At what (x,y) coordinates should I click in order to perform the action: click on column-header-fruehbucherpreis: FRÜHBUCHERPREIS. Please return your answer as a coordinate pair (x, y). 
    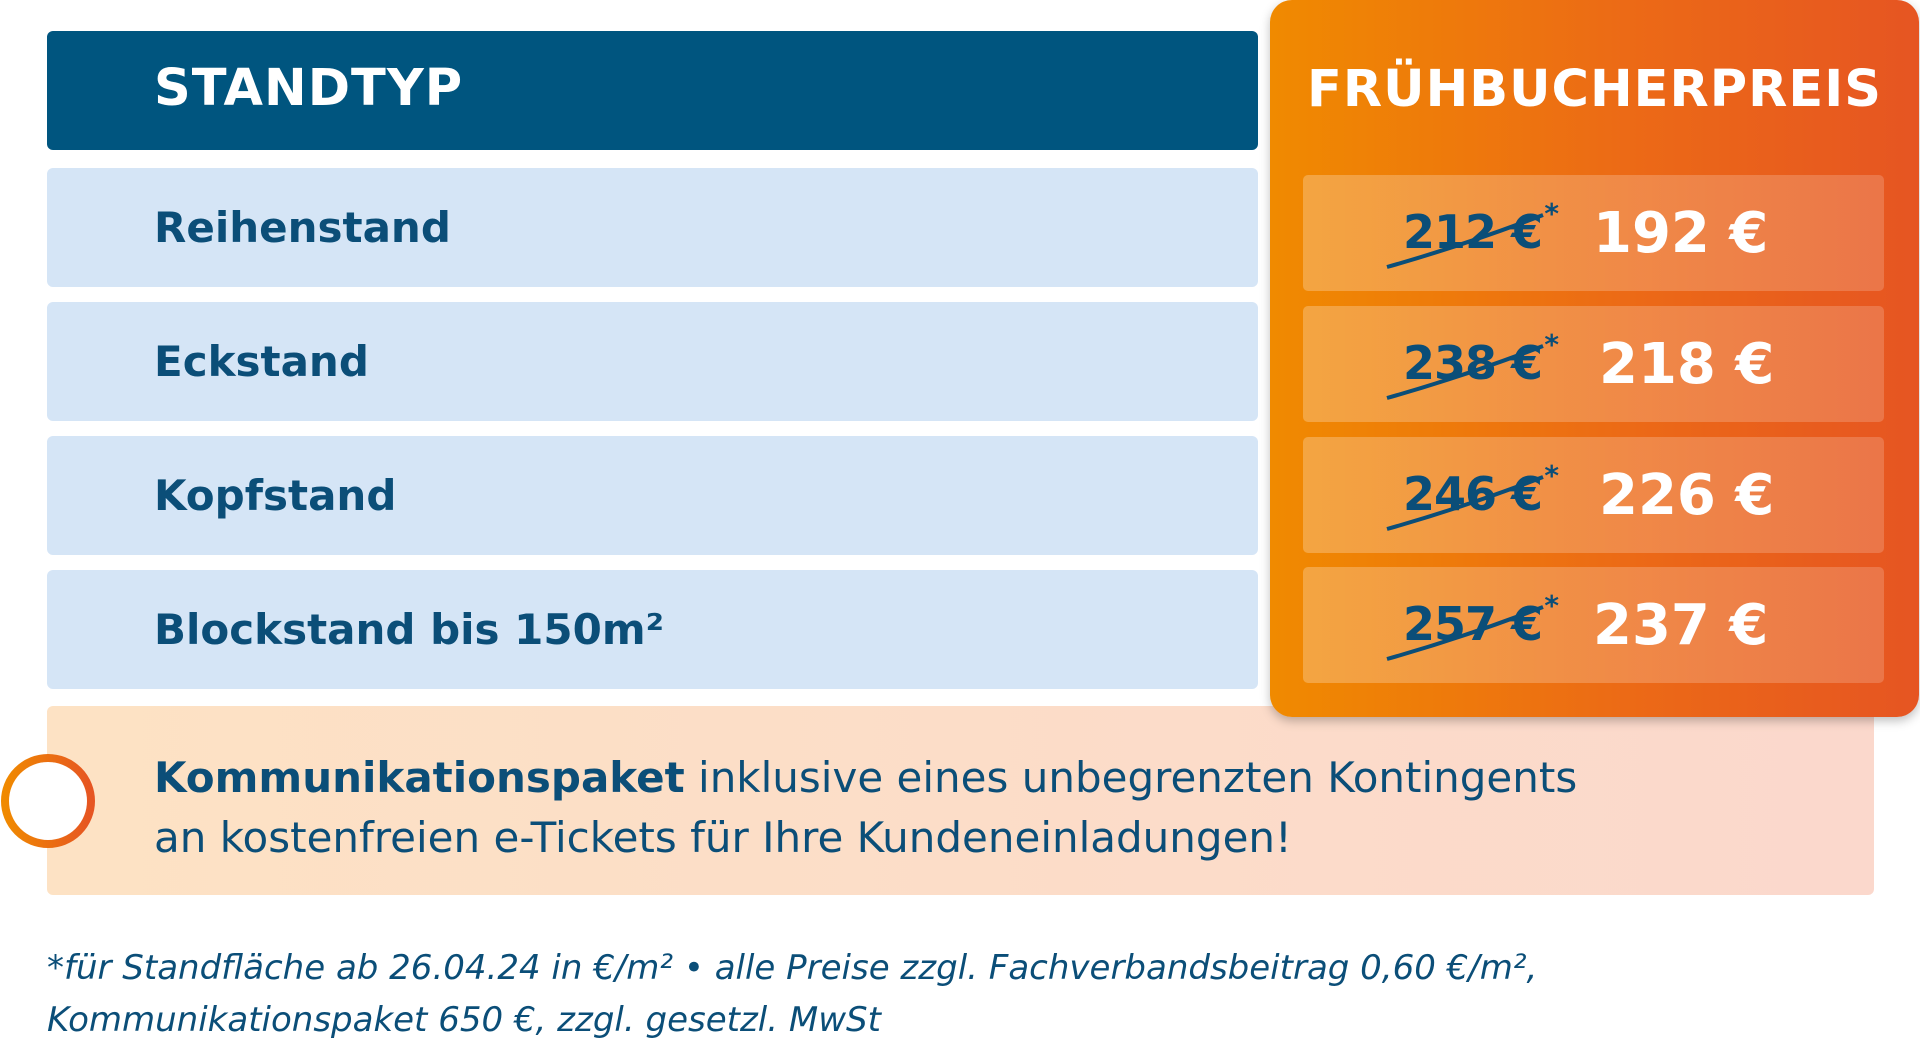
    Looking at the image, I should click on (1594, 89).